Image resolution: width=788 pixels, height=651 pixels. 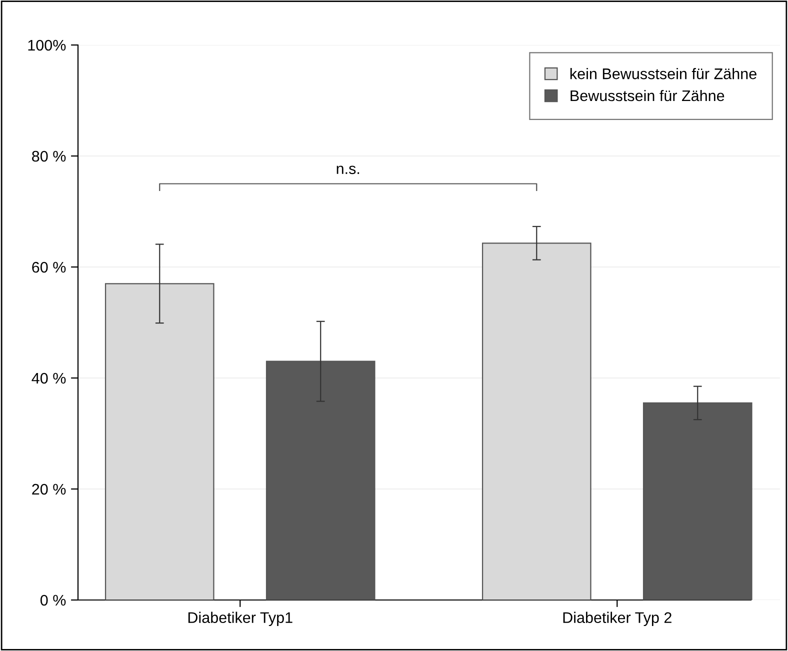 What do you see at coordinates (49, 267) in the screenshot?
I see `y-tick-label: 60 %` at bounding box center [49, 267].